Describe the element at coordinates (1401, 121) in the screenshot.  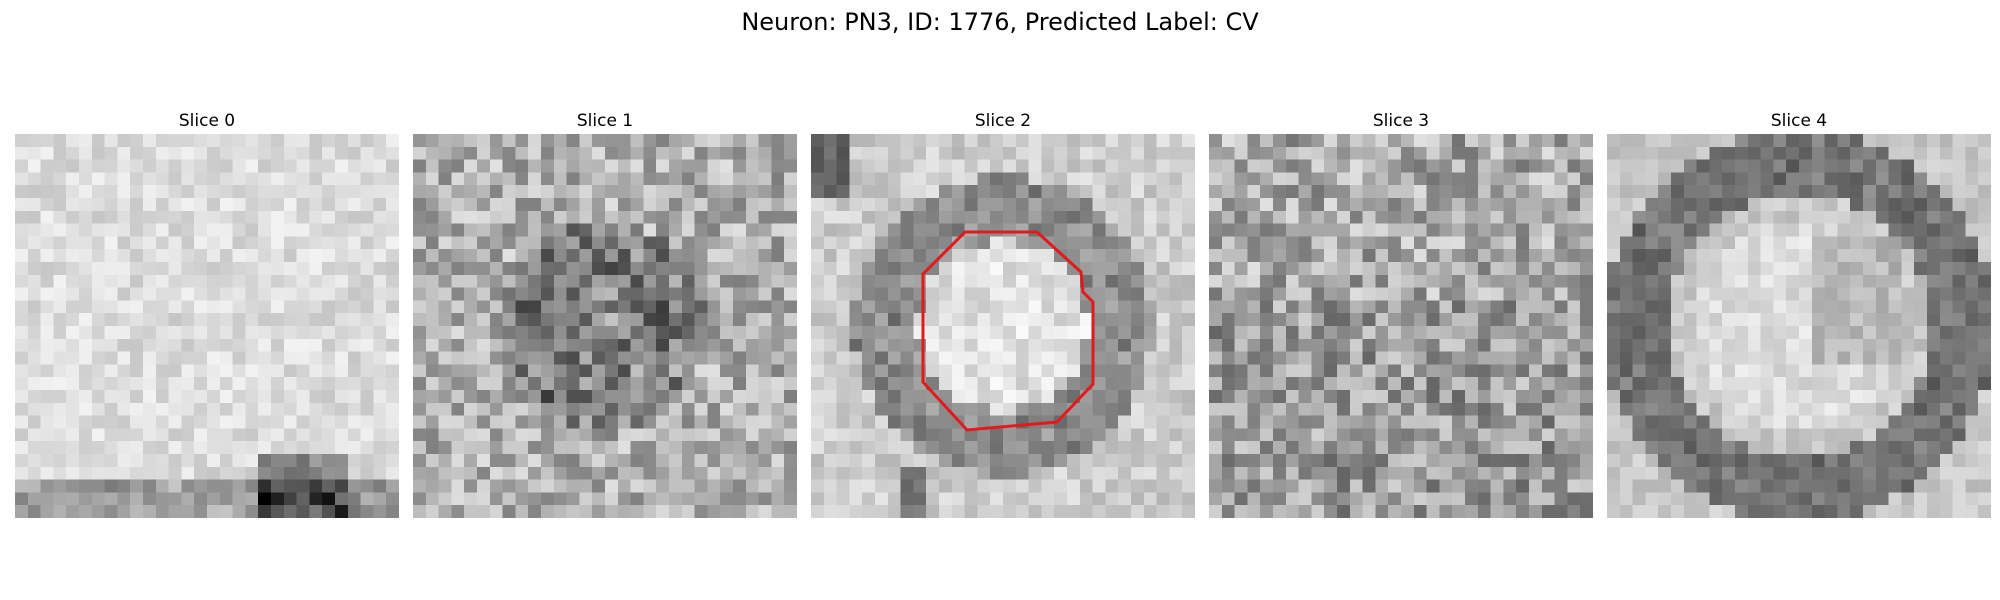
I see `panel-title: Slice 3` at that location.